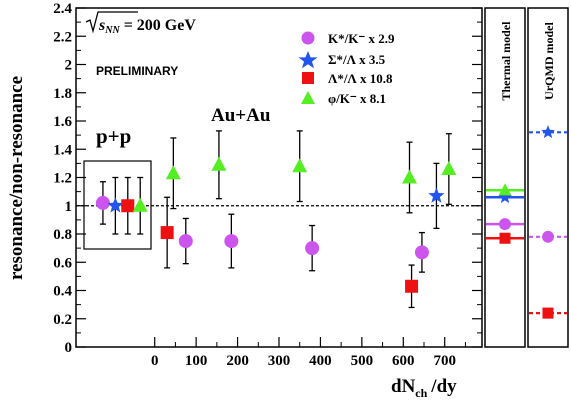  I want to click on y-tick-label: 1.6, so click(62, 122).